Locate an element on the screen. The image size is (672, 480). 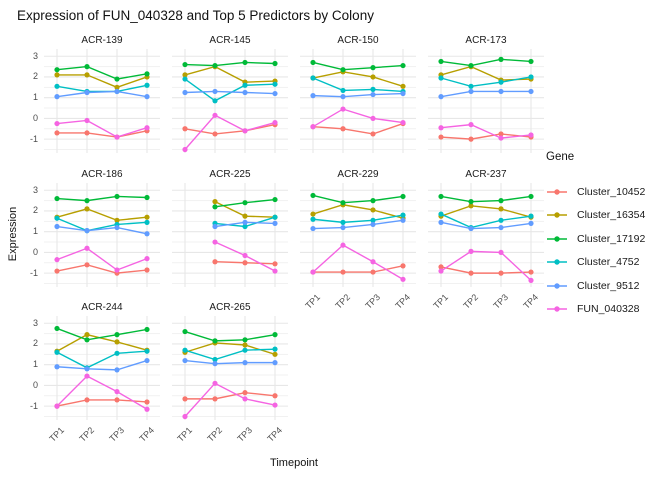
y-tick-label: 1 is located at coordinates (35, 364).